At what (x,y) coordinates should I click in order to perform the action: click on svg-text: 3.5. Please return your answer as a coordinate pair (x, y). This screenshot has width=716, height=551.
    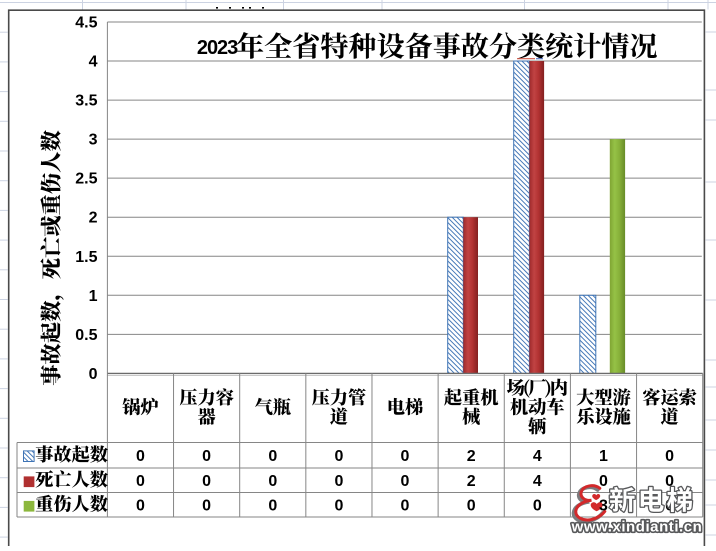
    Looking at the image, I should click on (86, 101).